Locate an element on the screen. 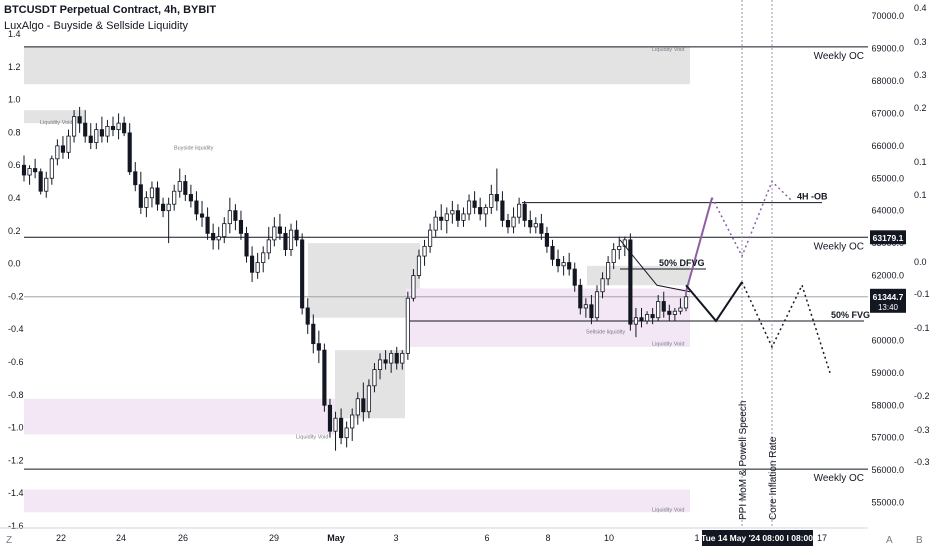 The width and height of the screenshot is (932, 550). price-tick-label: 55000.0 is located at coordinates (887, 503).